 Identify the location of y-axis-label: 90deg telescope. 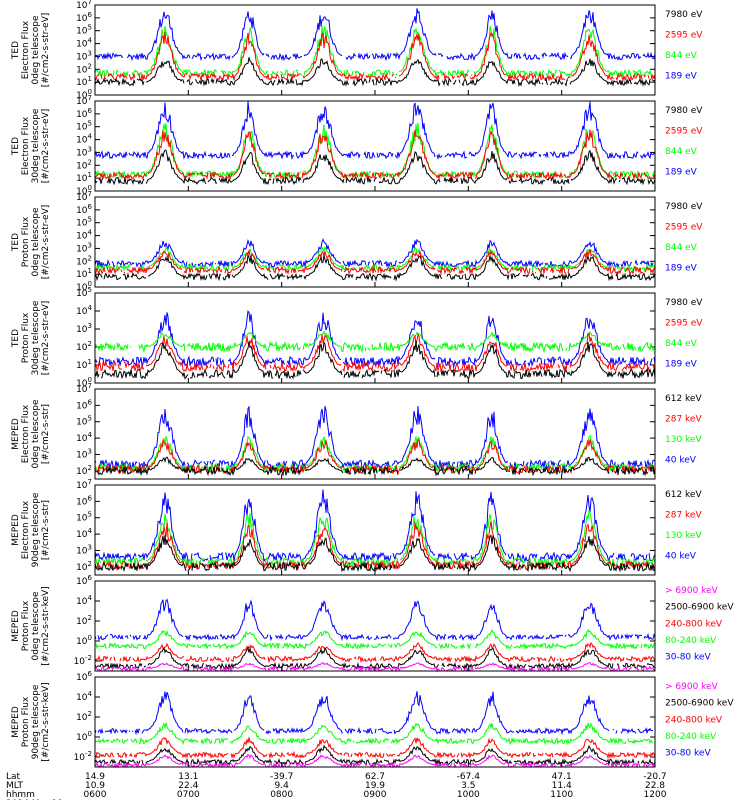
(36, 529).